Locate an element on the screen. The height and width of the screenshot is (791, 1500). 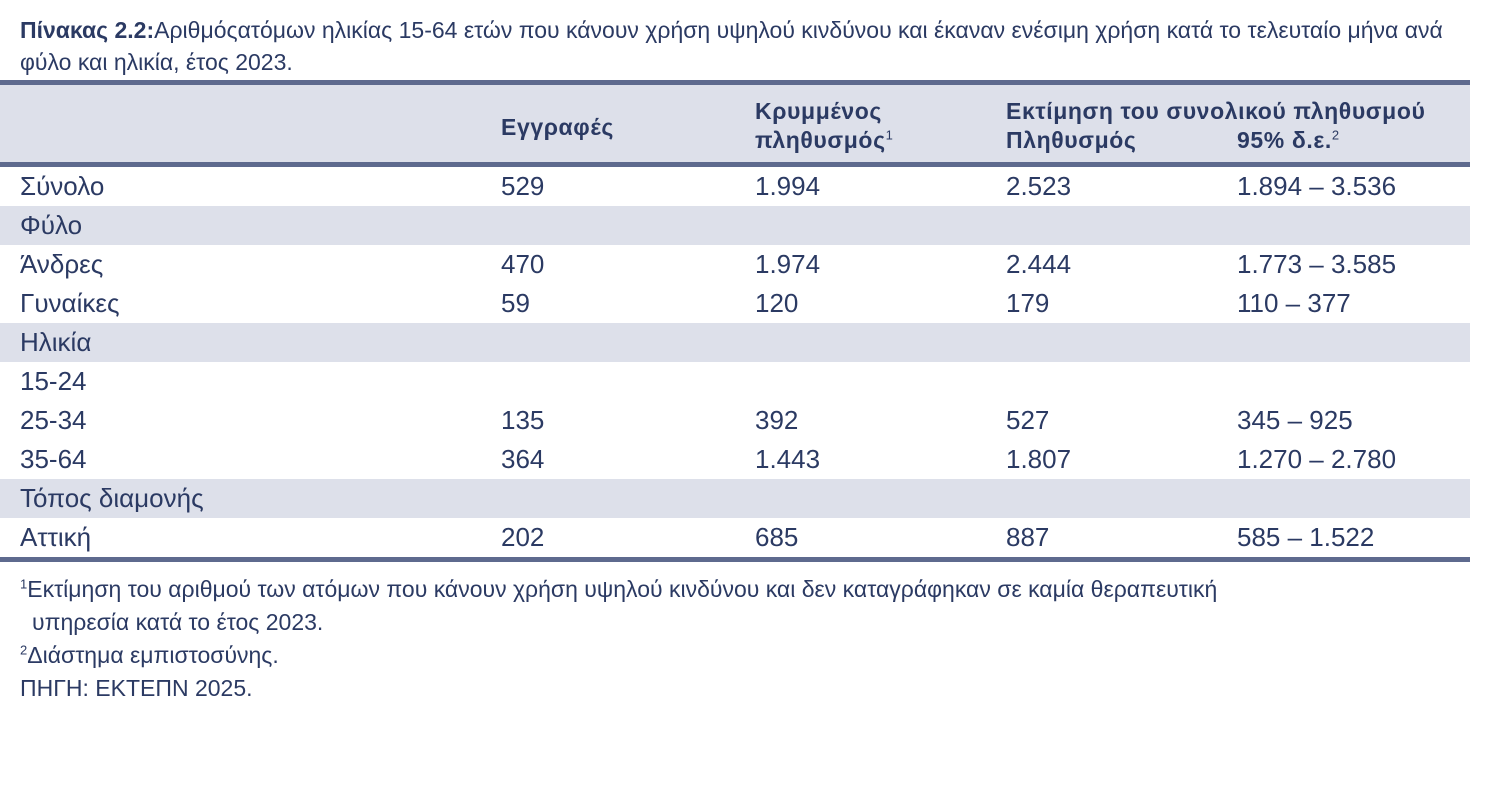
section-row: Φύλο is located at coordinates (735, 225).